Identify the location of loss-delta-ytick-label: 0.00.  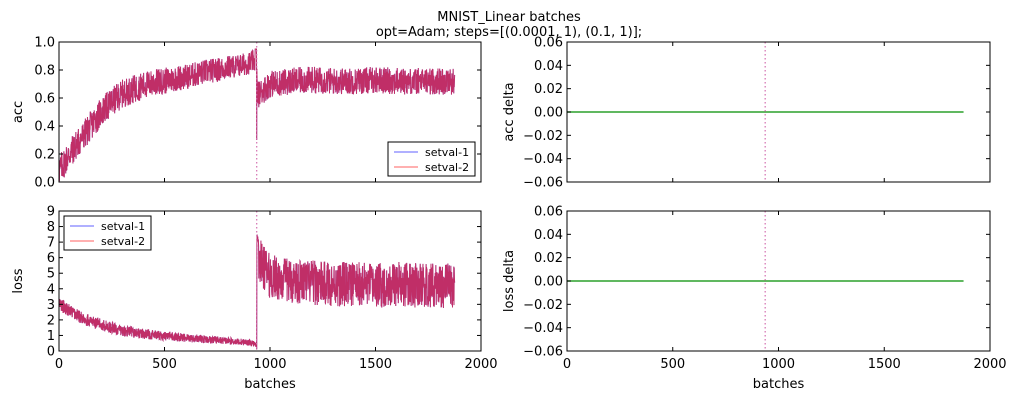
(548, 282).